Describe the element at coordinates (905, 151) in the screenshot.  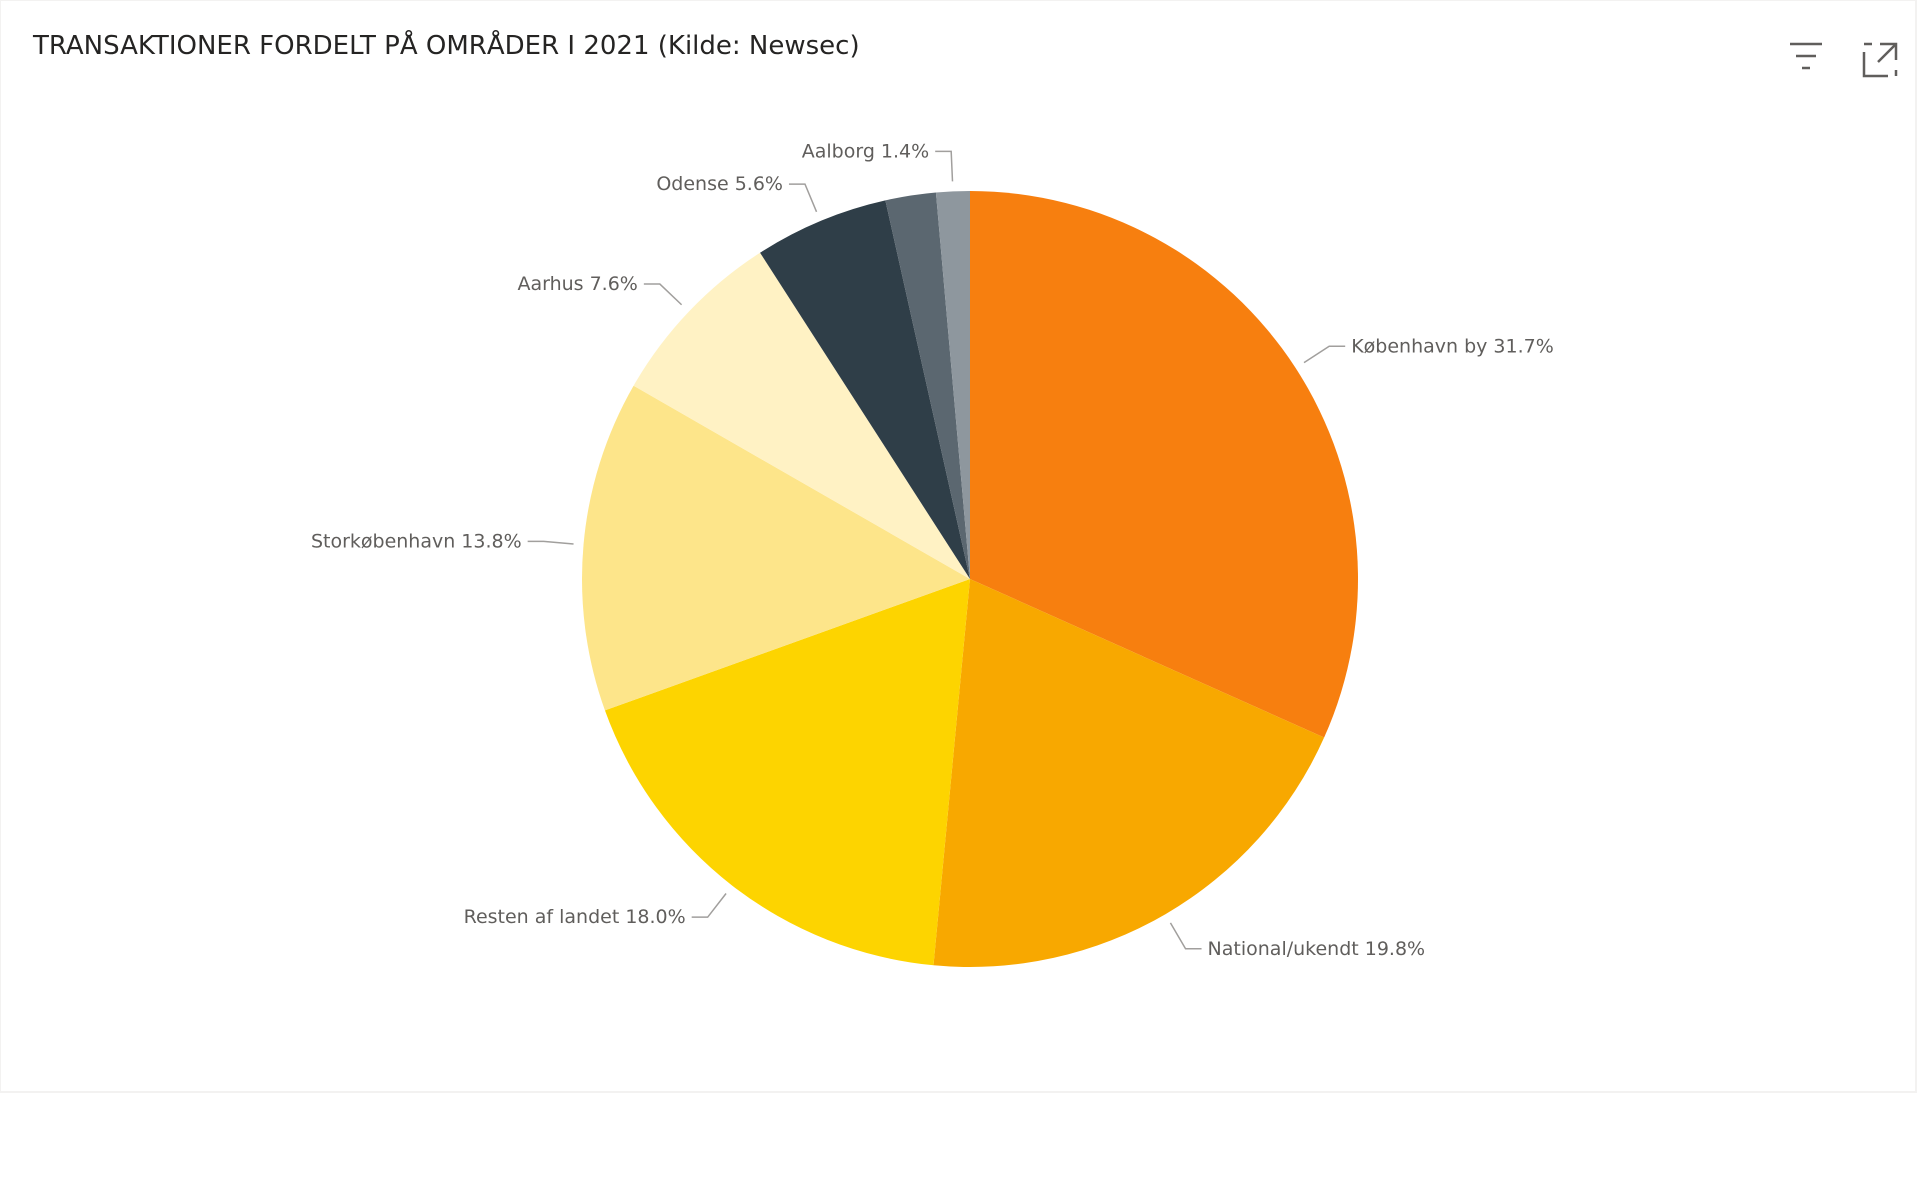
I see `data-label-value: 1.4%` at that location.